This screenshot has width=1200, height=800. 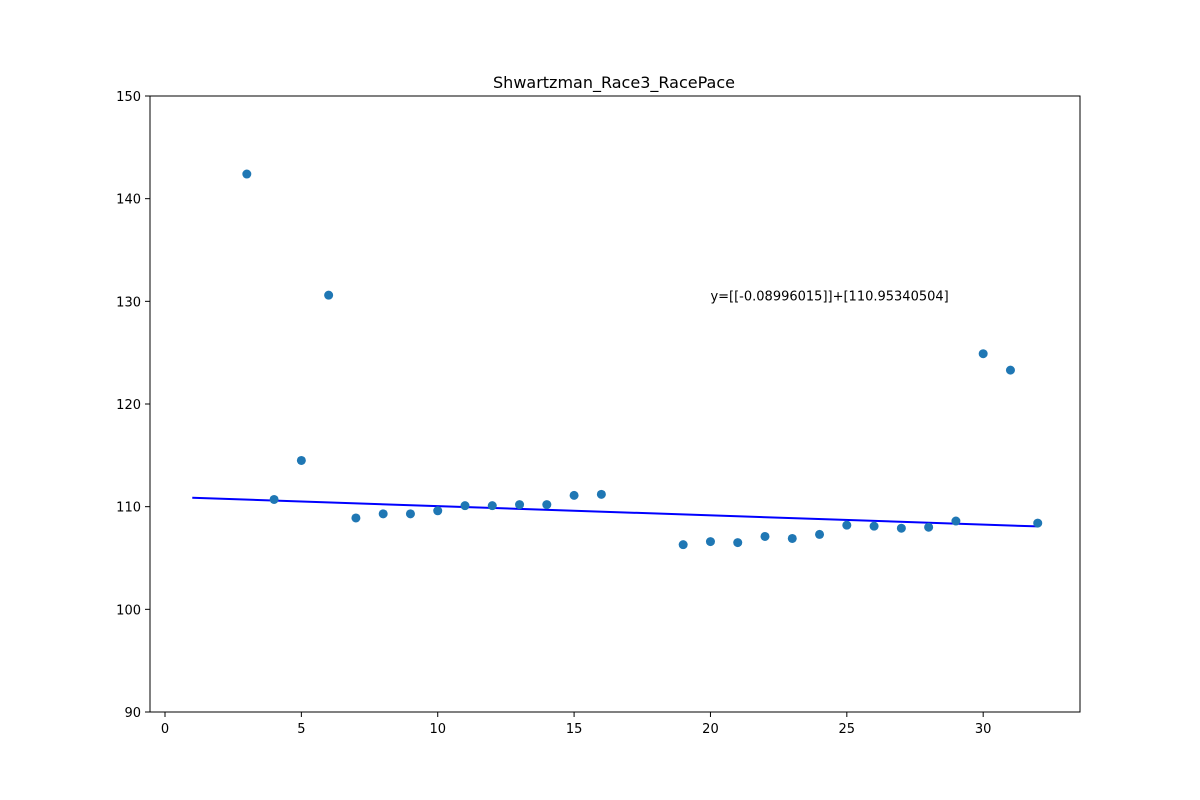 I want to click on y-tick-label: 110, so click(x=128, y=508).